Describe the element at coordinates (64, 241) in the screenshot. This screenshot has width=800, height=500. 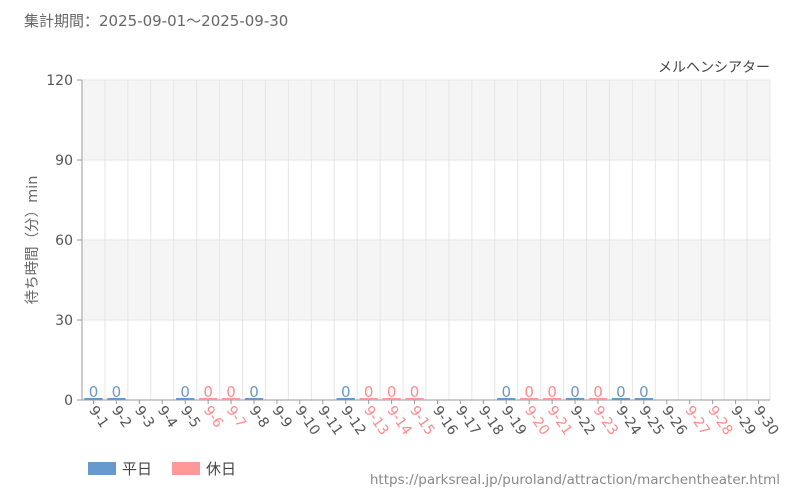
I see `y-tick-label: 60` at that location.